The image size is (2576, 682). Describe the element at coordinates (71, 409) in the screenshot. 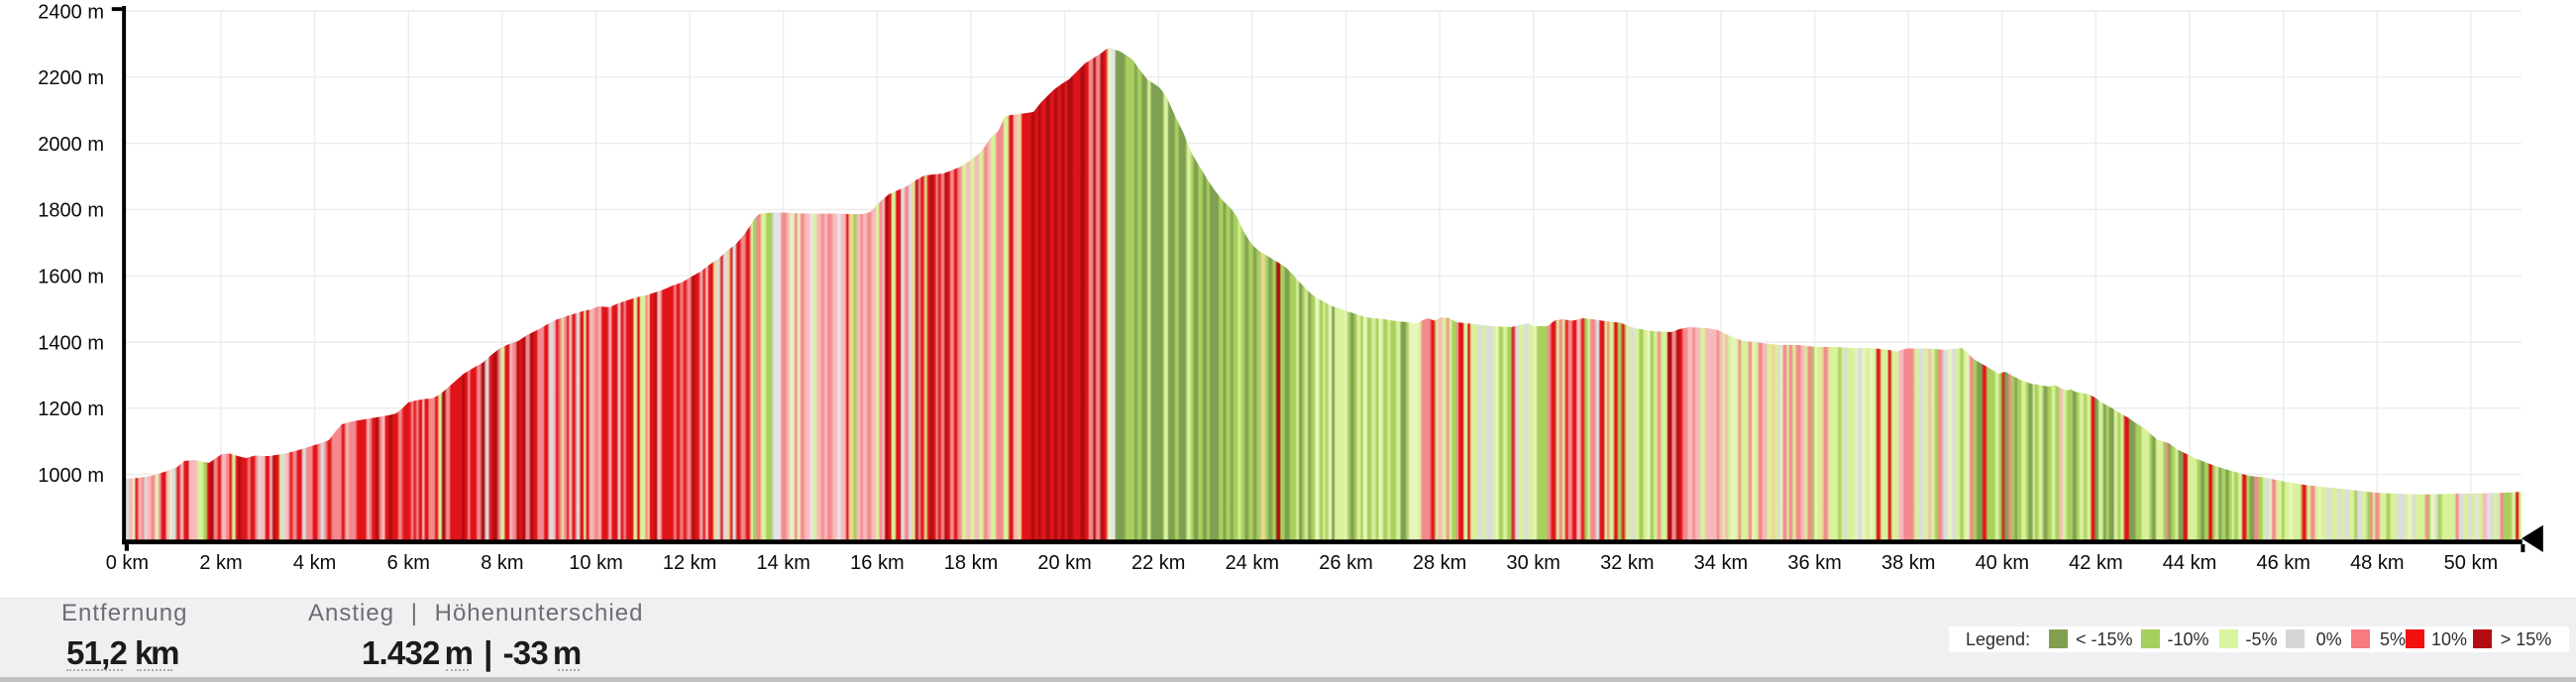

I see `svg-text: 1200 m` at that location.